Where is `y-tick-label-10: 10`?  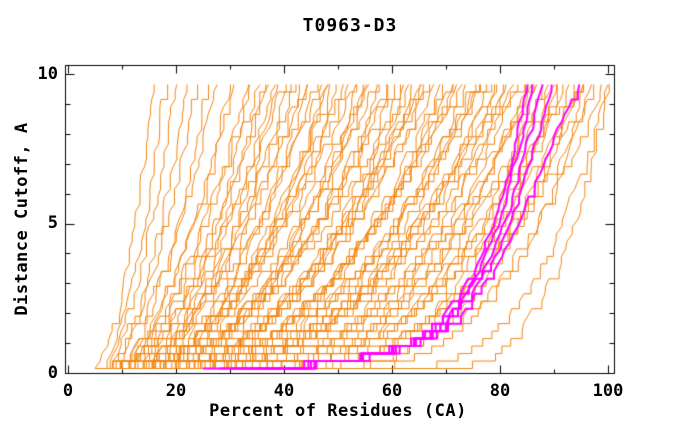 y-tick-label-10: 10 is located at coordinates (47, 74).